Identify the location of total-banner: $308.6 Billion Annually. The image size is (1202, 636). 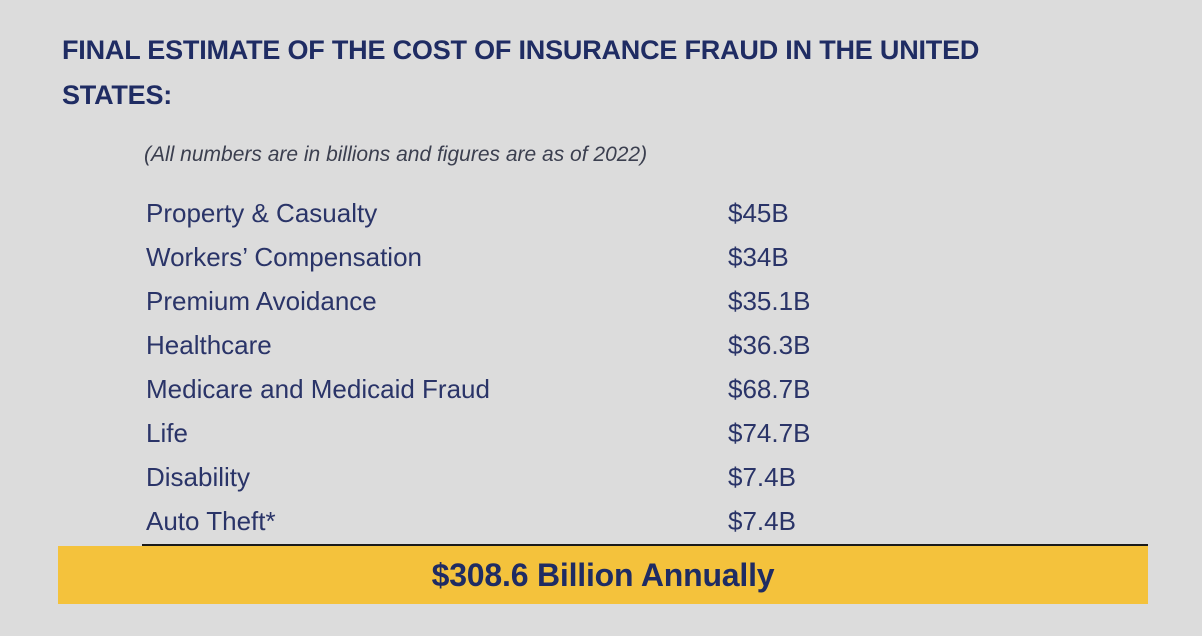
(603, 575).